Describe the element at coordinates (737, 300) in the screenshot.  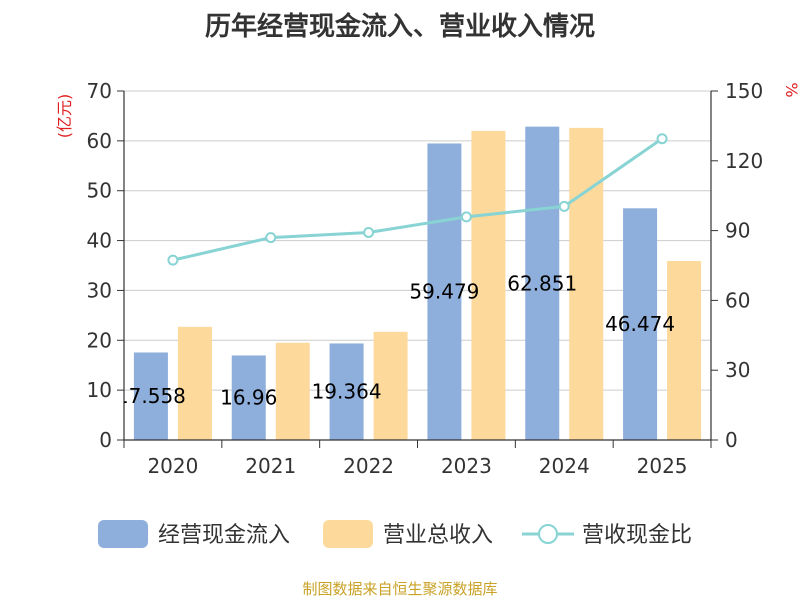
I see `y-right-tick-label: 60` at that location.